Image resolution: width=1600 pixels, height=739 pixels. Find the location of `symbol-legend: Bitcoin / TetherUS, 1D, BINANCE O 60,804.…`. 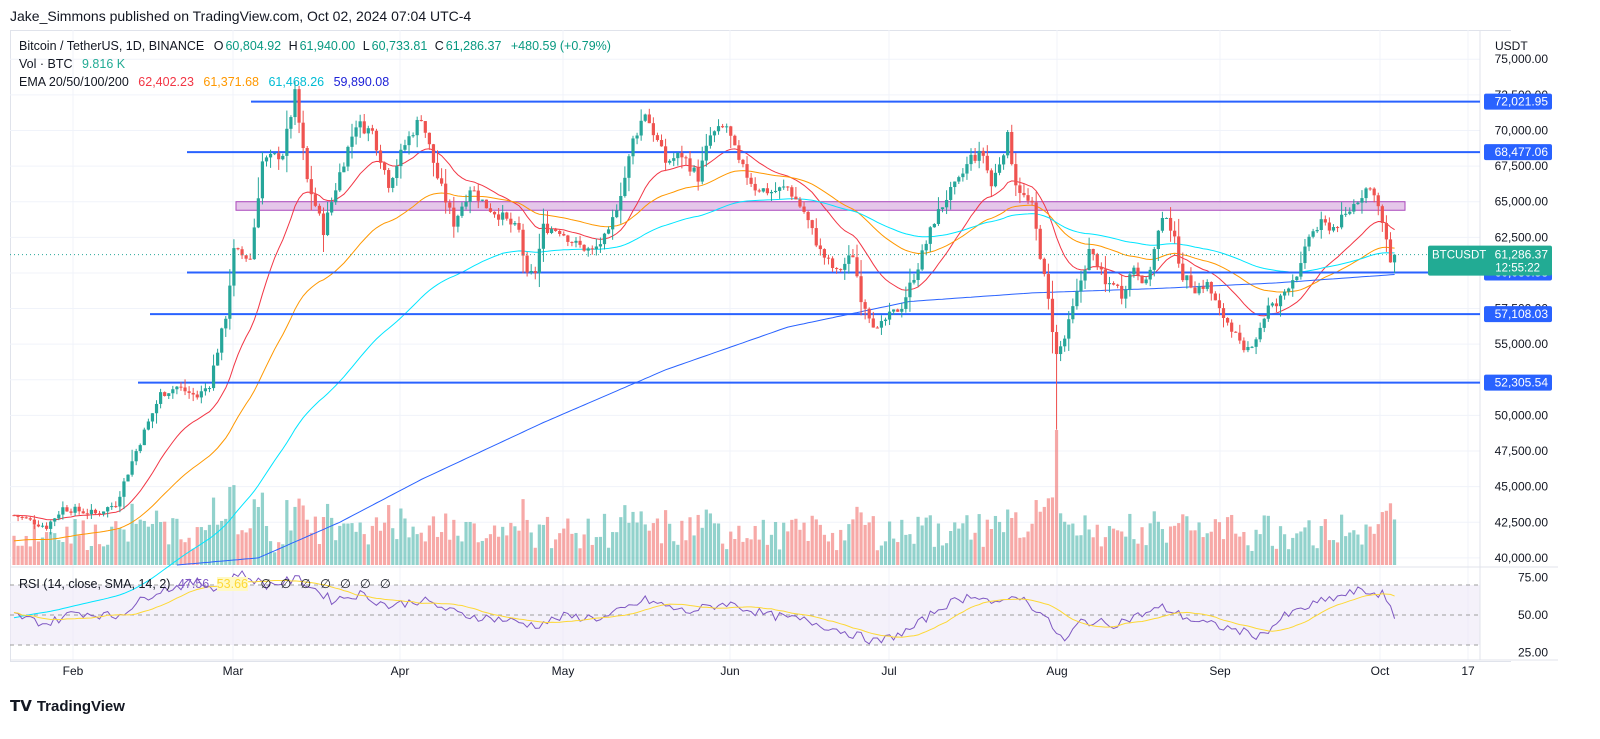

symbol-legend: Bitcoin / TetherUS, 1D, BINANCE O 60,804.… is located at coordinates (315, 46).